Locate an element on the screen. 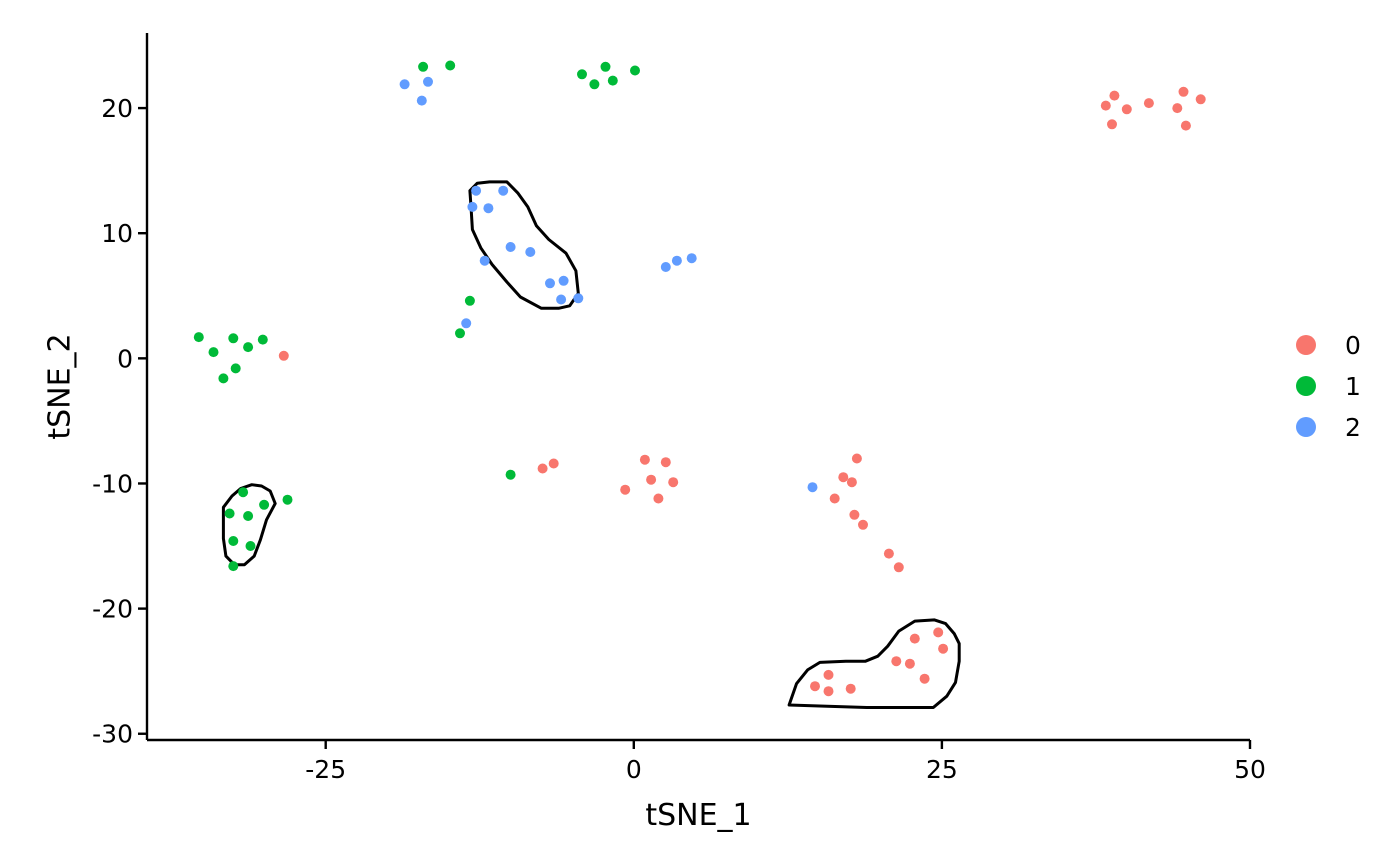  x-tick-label: 25 is located at coordinates (942, 769).